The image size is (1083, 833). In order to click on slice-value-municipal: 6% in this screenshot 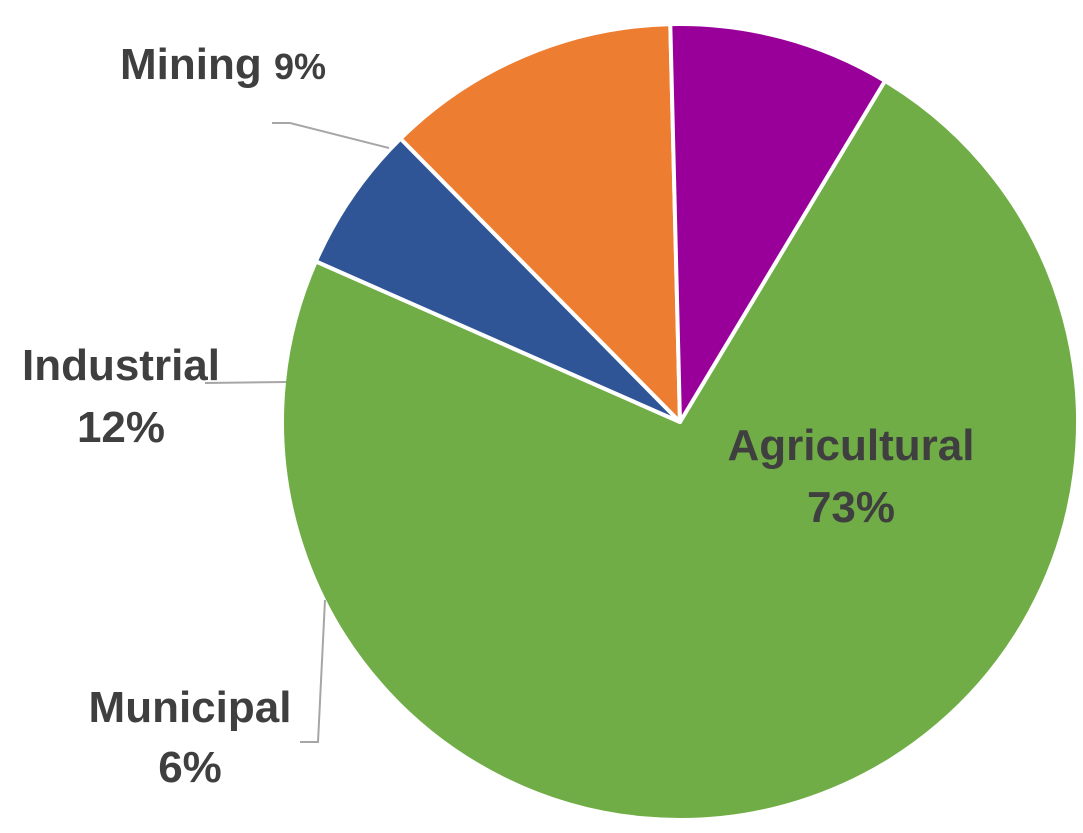, I will do `click(190, 767)`.